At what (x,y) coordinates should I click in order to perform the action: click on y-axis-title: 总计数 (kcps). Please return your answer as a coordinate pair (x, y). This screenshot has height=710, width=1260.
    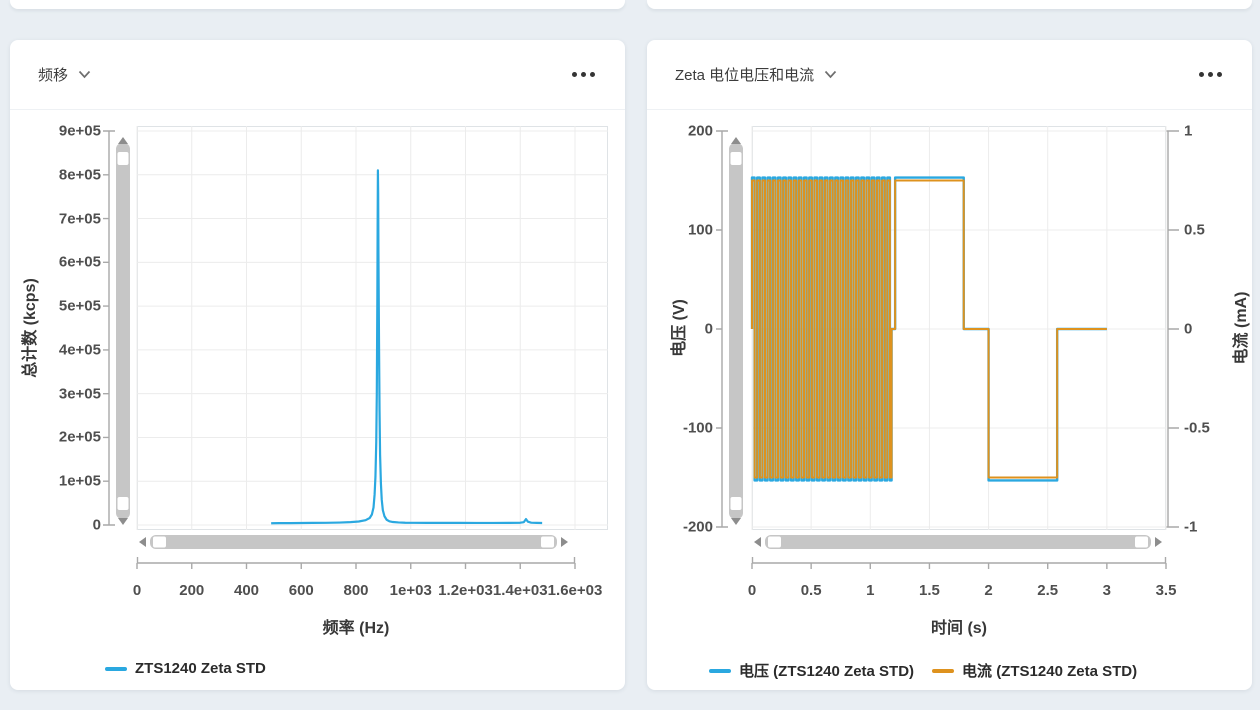
    Looking at the image, I should click on (30, 328).